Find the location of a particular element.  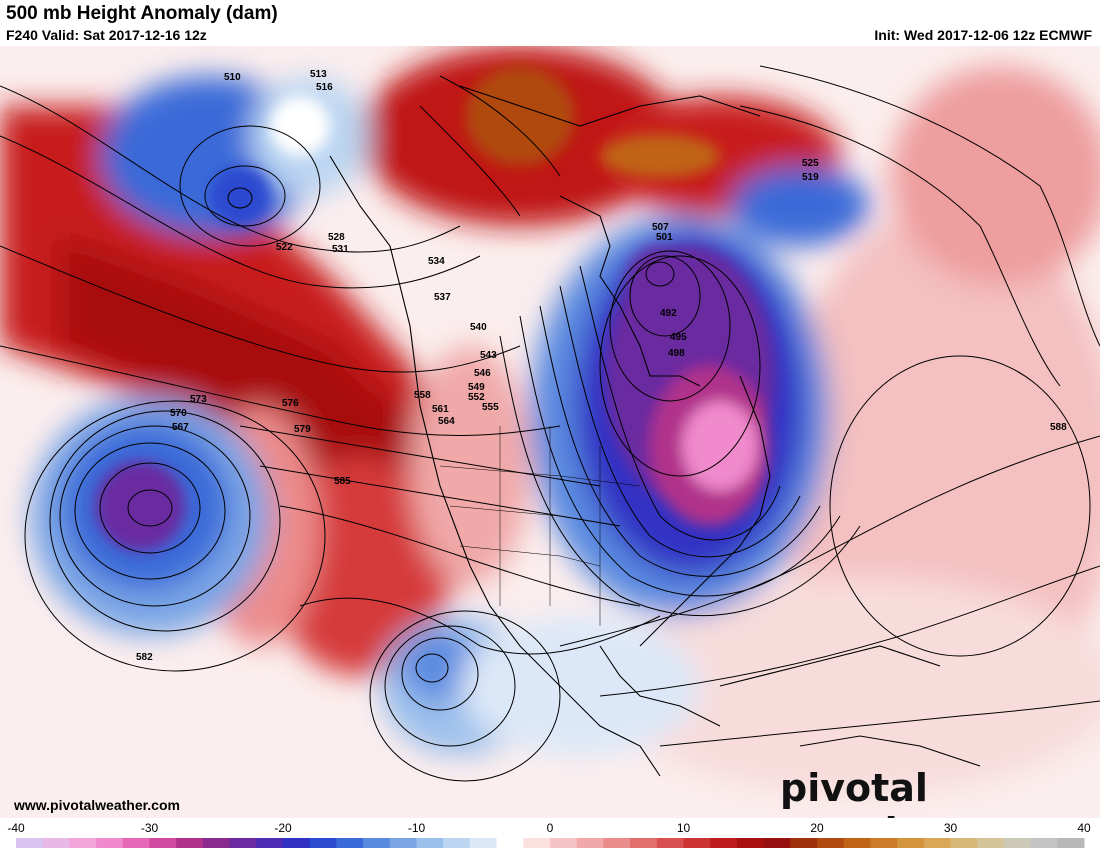

valid-time: F240 Valid: Sat 2017-12-16 12z is located at coordinates (106, 35).